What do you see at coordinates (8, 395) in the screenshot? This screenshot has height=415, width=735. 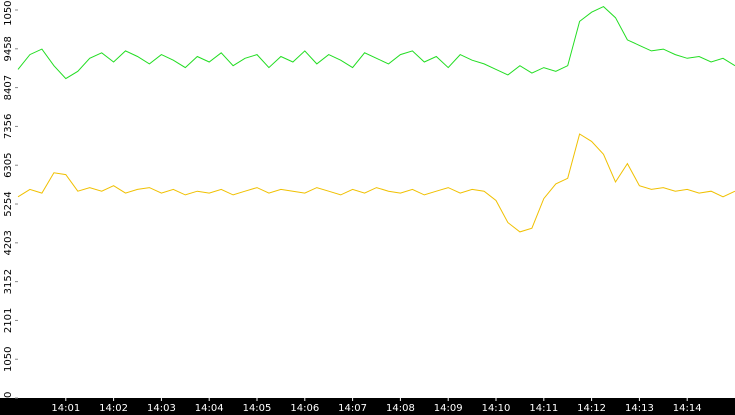 I see `y-tick-label: 0` at bounding box center [8, 395].